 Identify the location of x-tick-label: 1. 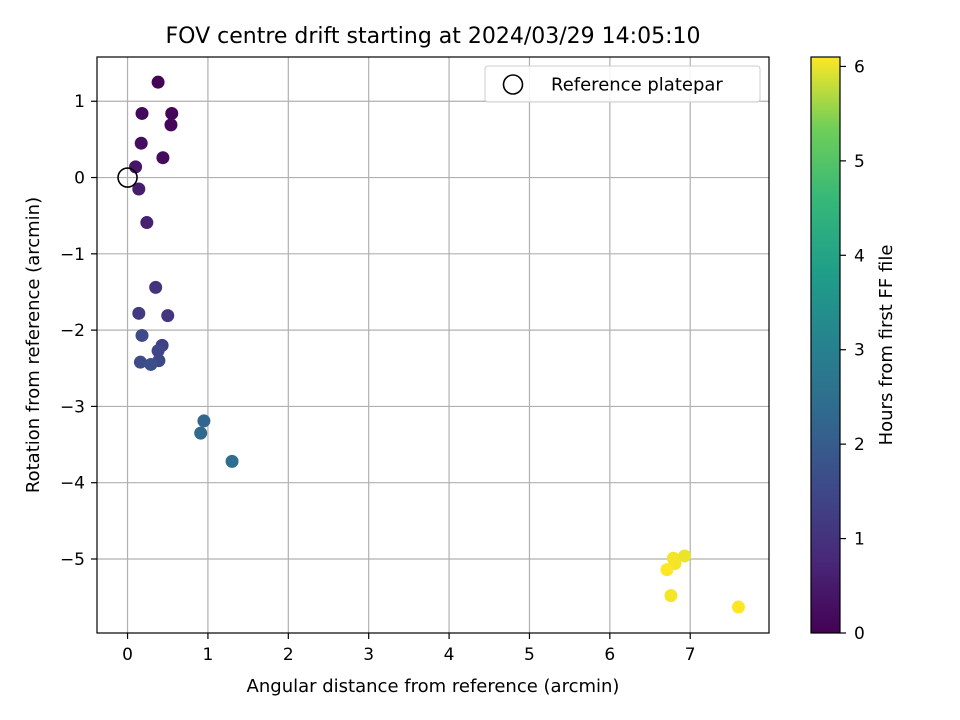
(208, 655).